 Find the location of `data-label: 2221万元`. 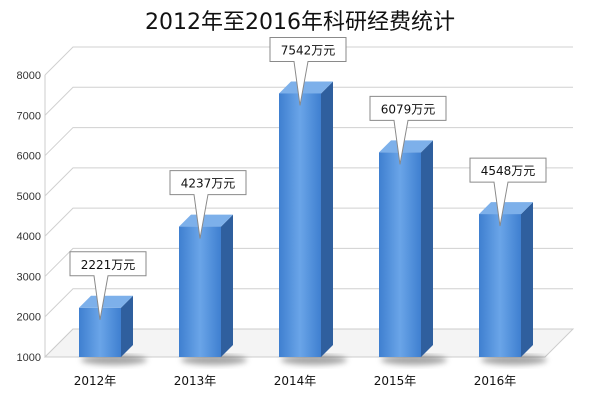

data-label: 2221万元 is located at coordinates (108, 265).